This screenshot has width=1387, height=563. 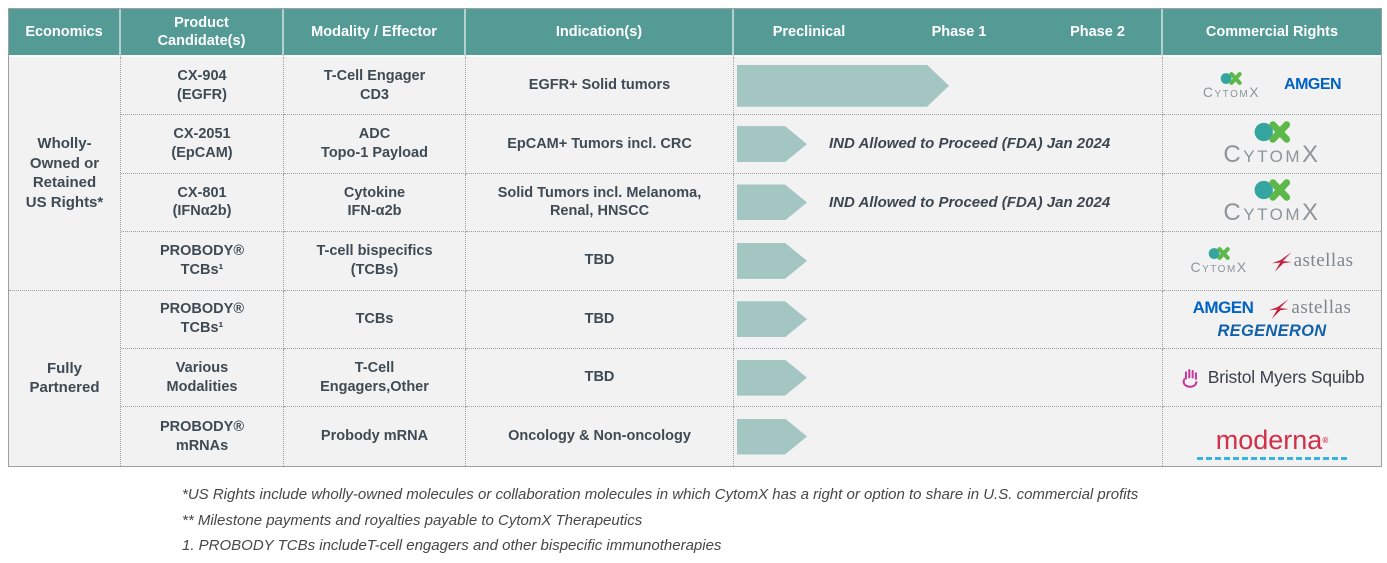 I want to click on indication-cell: Oncology & Non-oncology, so click(x=600, y=436).